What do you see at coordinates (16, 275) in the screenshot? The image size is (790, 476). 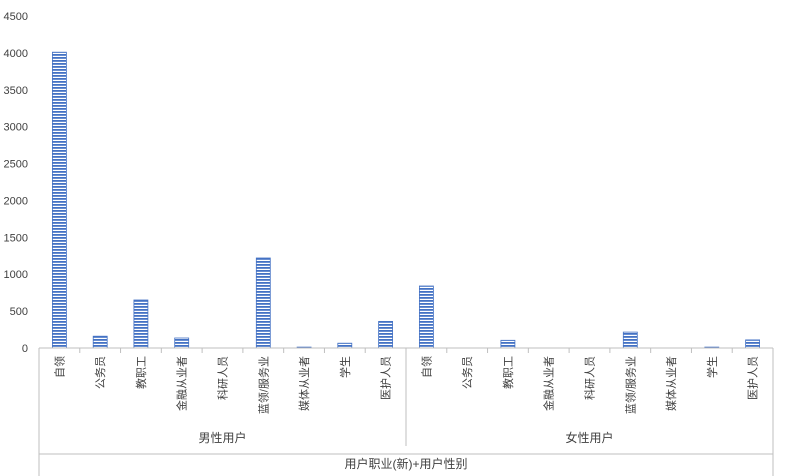 I see `y-tick-label: 1000` at bounding box center [16, 275].